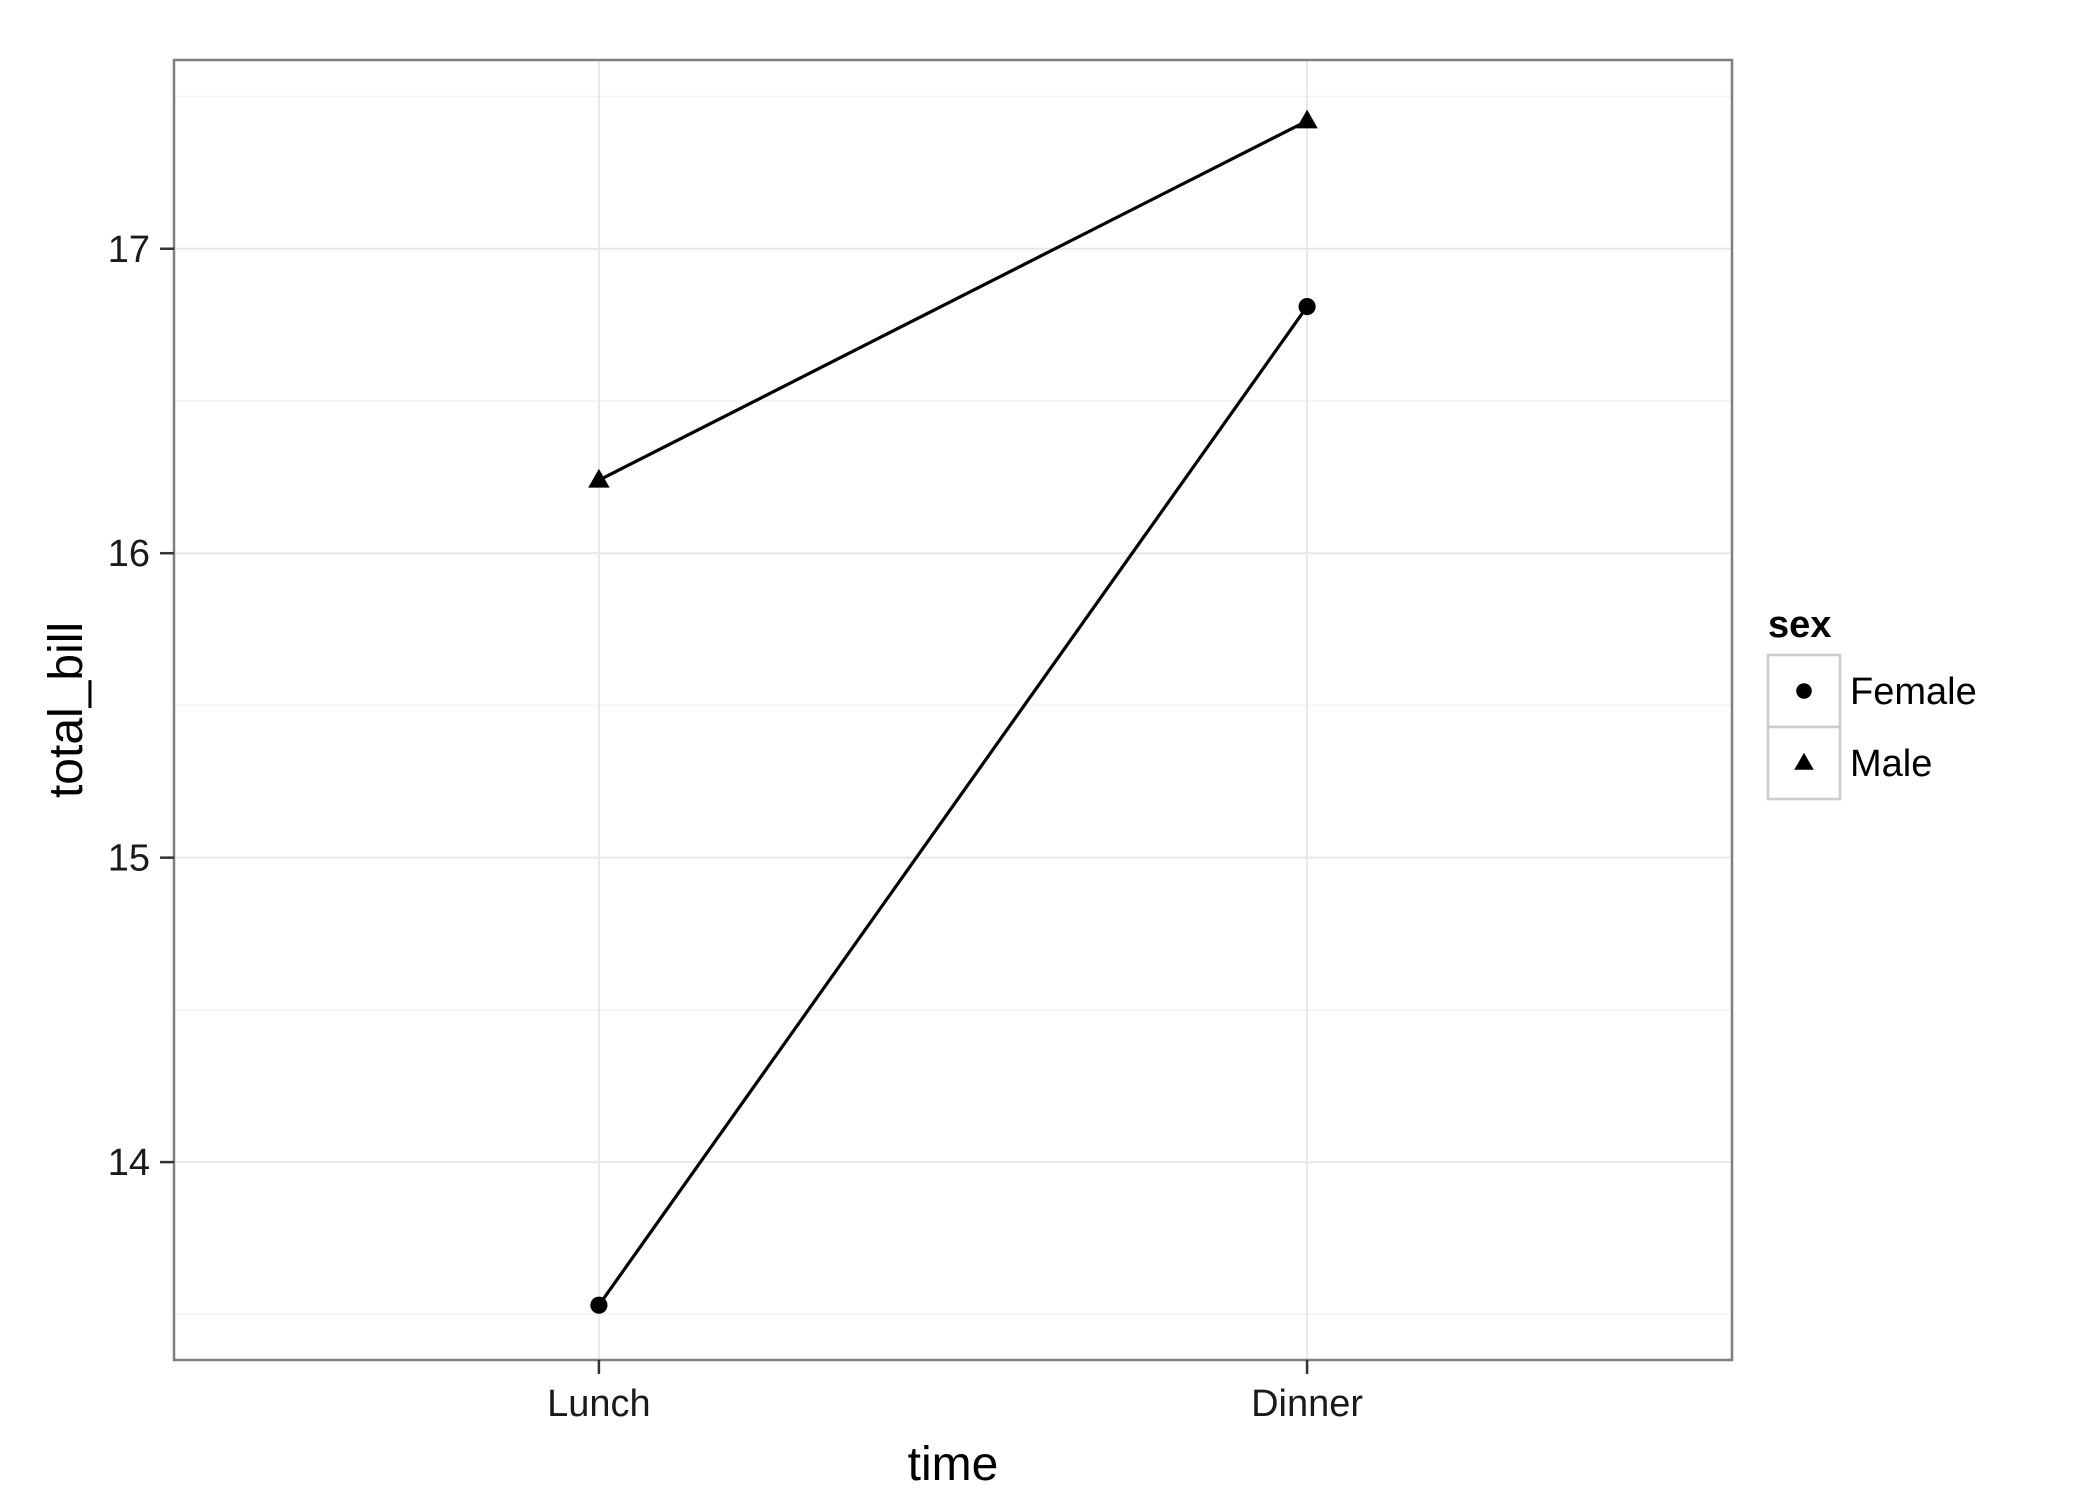 The width and height of the screenshot is (2100, 1500). Describe the element at coordinates (1307, 1404) in the screenshot. I see `x-tick-label: Dinner` at that location.